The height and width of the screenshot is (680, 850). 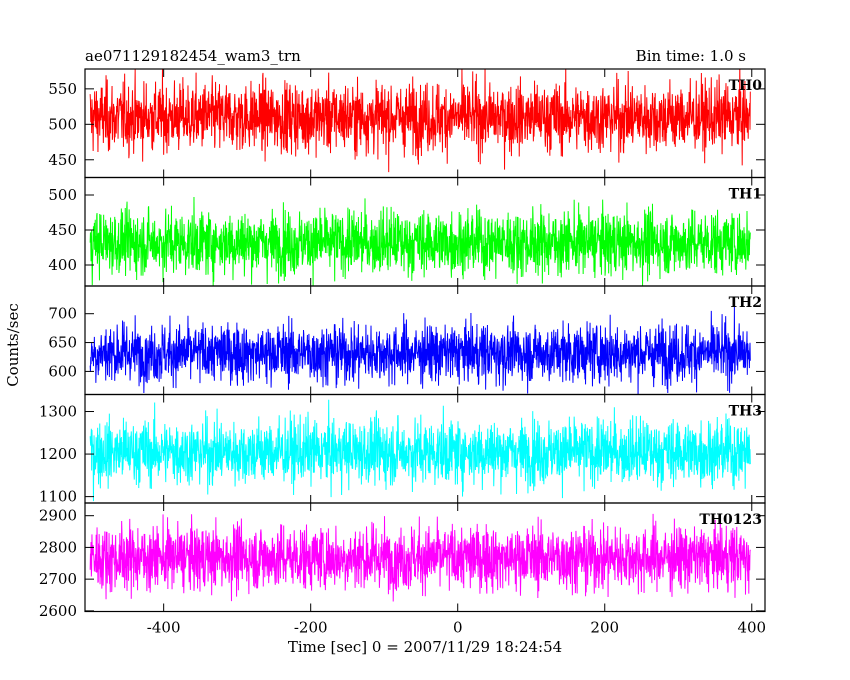 I want to click on x-tick-label: -200, so click(x=311, y=628).